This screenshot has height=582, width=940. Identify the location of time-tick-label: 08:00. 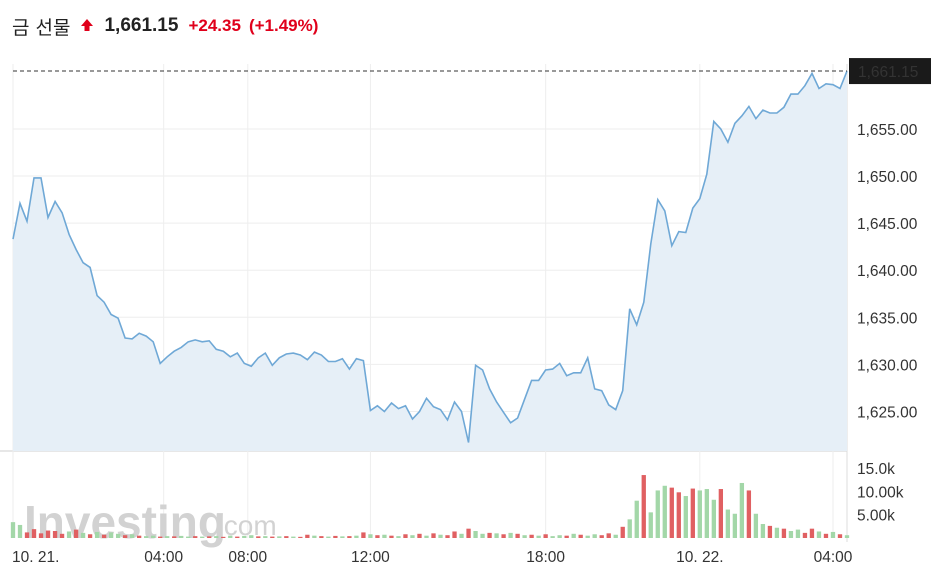
(247, 557).